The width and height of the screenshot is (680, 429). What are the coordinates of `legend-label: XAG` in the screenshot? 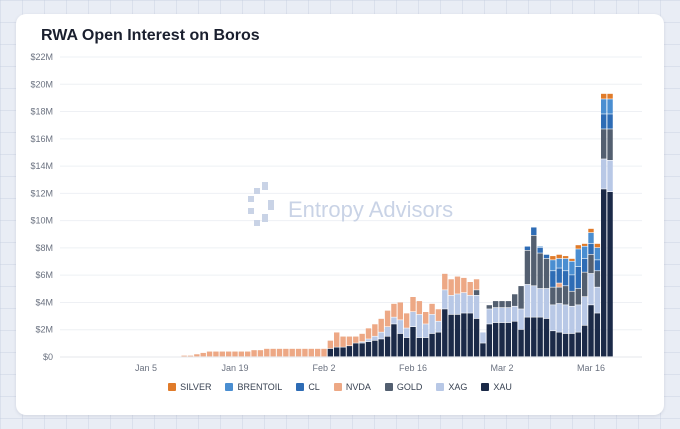 It's located at (458, 387).